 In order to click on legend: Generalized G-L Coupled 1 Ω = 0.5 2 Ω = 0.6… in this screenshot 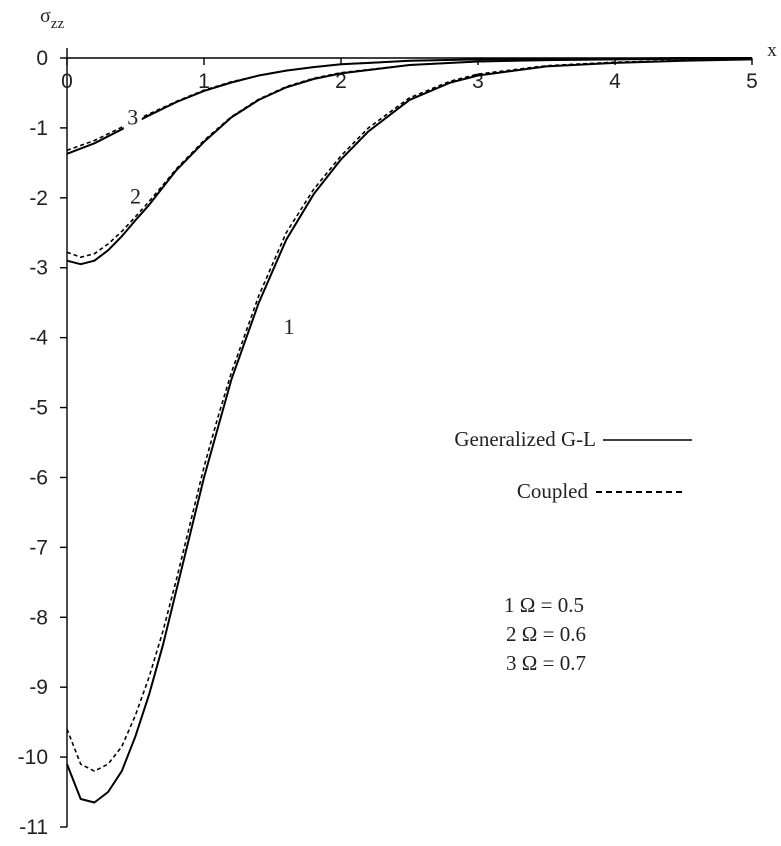, I will do `click(573, 551)`.